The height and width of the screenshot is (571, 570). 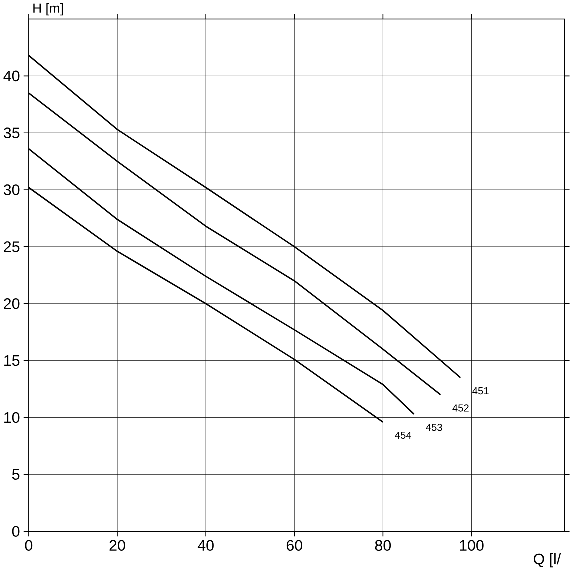 I want to click on x-tick-label: 100, so click(x=472, y=546).